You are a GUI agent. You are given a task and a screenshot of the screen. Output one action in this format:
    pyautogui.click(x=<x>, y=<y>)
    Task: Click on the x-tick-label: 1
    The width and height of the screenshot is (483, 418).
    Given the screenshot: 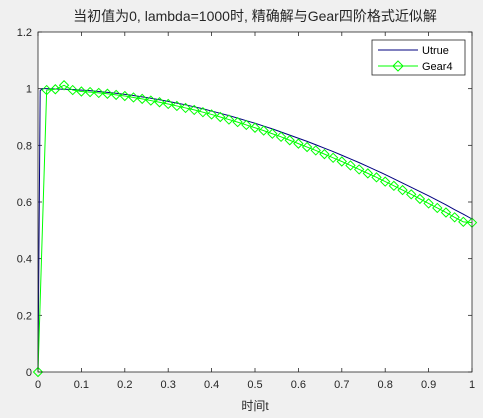 What is the action you would take?
    pyautogui.click(x=472, y=385)
    